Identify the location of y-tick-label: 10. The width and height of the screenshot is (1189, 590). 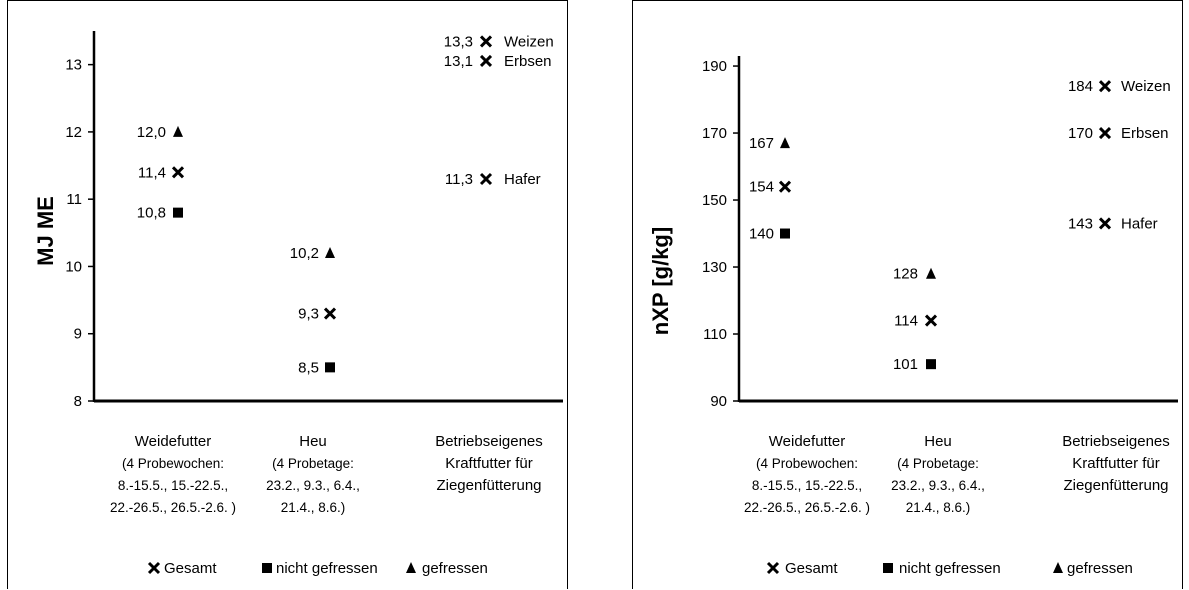
(73, 266).